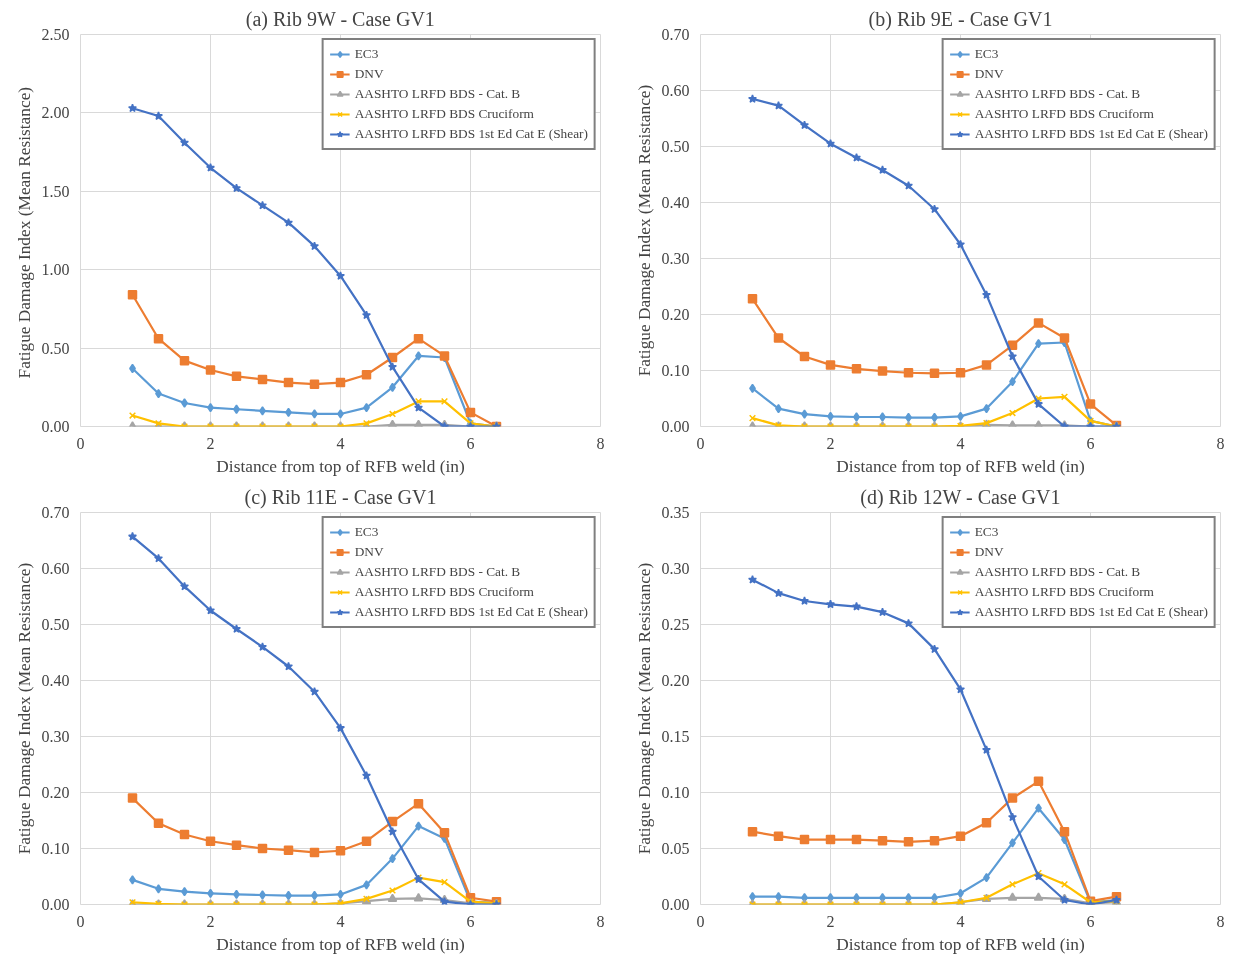 The image size is (1253, 972). Describe the element at coordinates (55, 113) in the screenshot. I see `y-tick-label: 2.00` at that location.